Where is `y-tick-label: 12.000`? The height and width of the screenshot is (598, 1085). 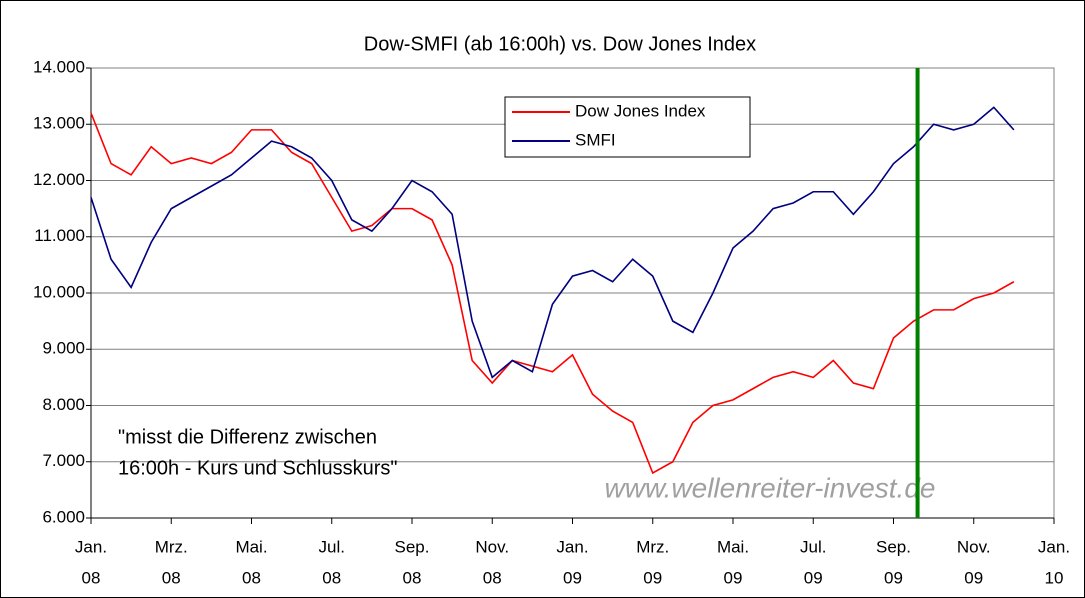 y-tick-label: 12.000 is located at coordinates (59, 179).